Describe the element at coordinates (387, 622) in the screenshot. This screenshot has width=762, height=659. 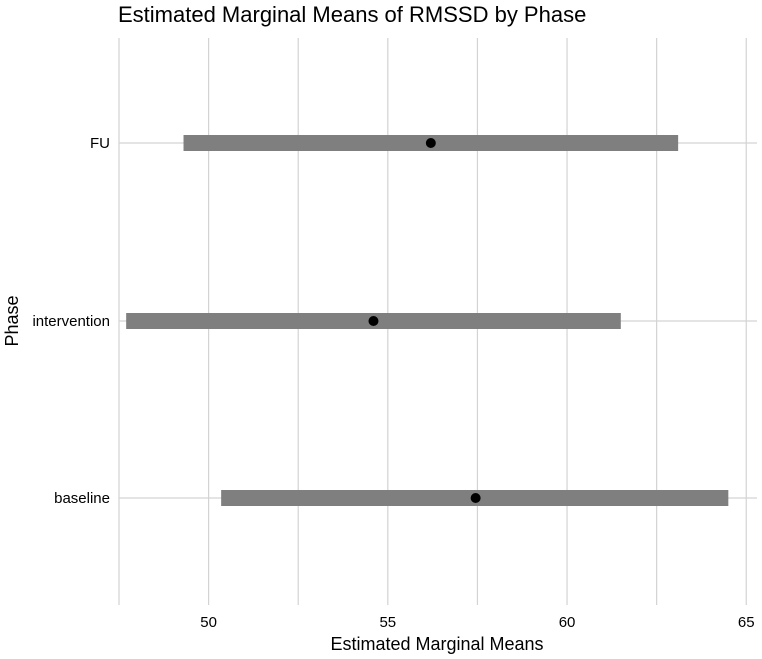
I see `x-tick-label: 55` at that location.